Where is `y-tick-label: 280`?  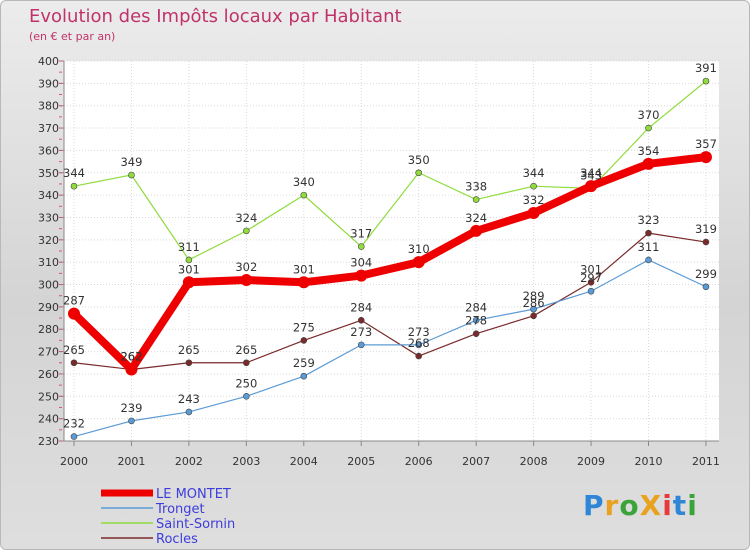
y-tick-label: 280 is located at coordinates (48, 329).